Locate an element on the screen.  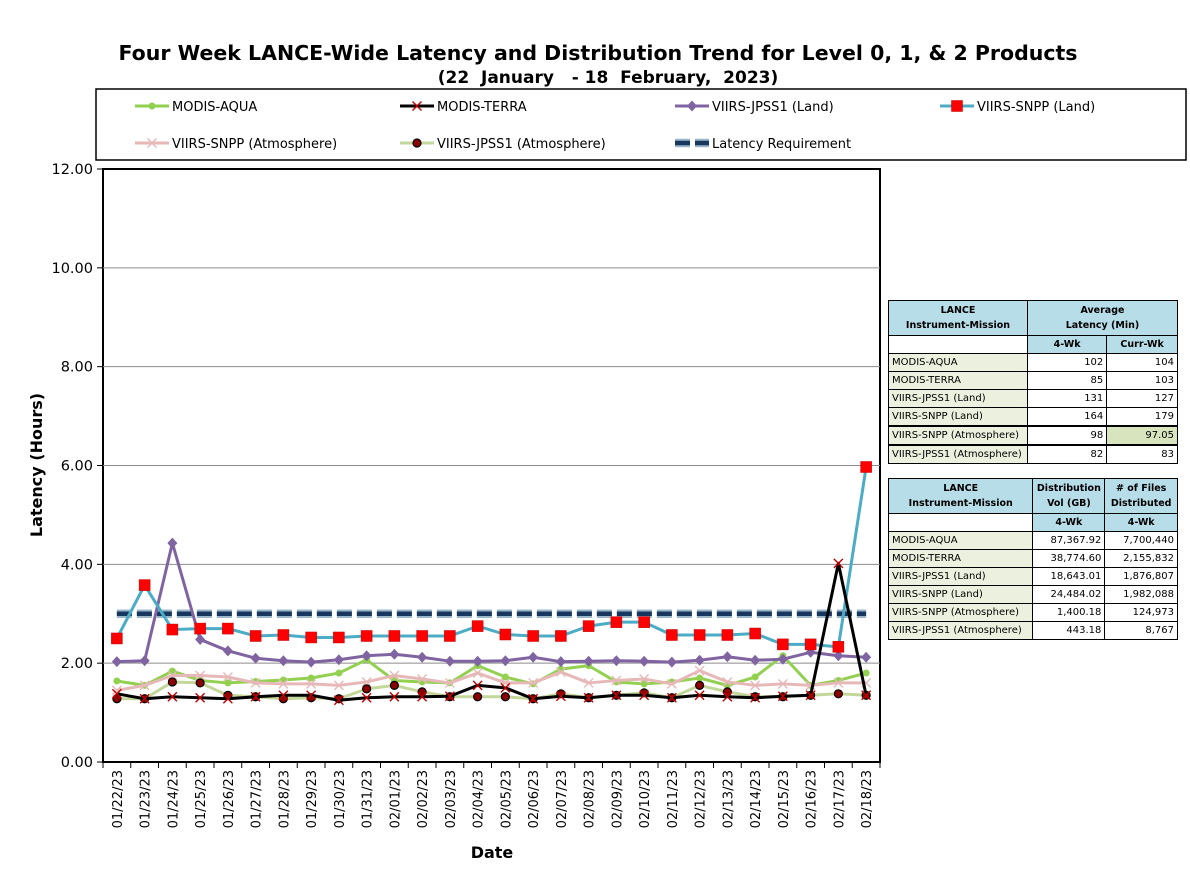
series-viirs-snpp-land is located at coordinates (491, 557).